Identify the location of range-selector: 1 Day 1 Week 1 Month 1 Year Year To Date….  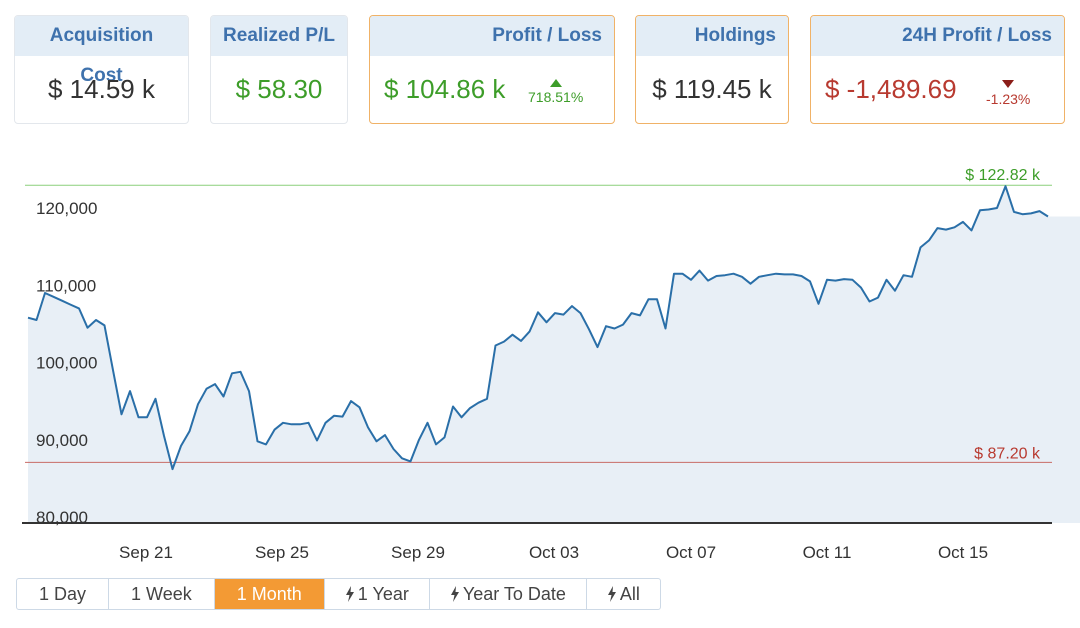
(338, 594).